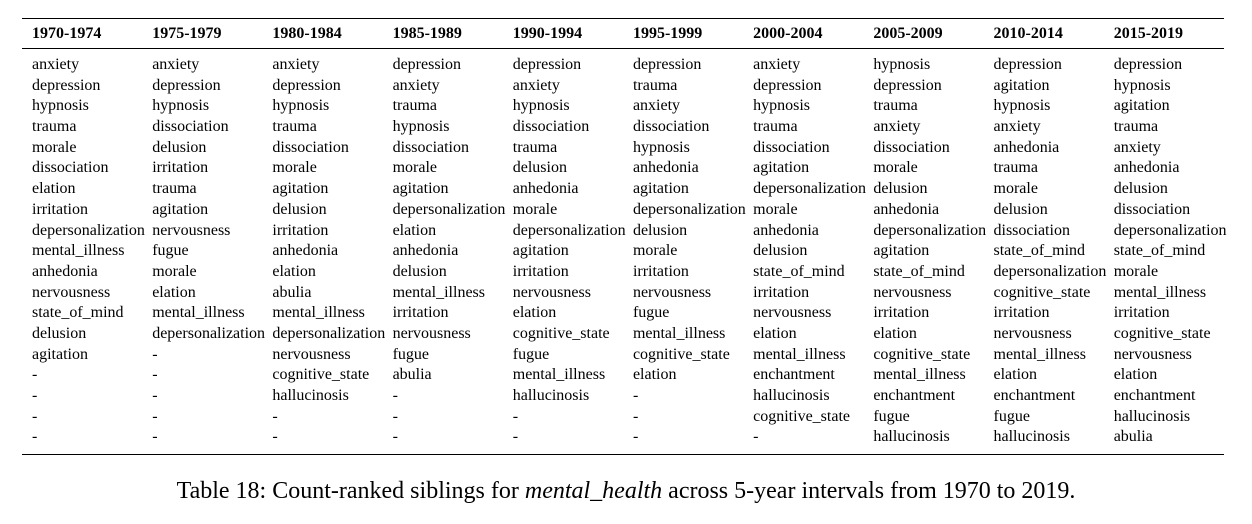 Image resolution: width=1252 pixels, height=524 pixels. Describe the element at coordinates (292, 292) in the screenshot. I see `table-cell: abulia` at that location.